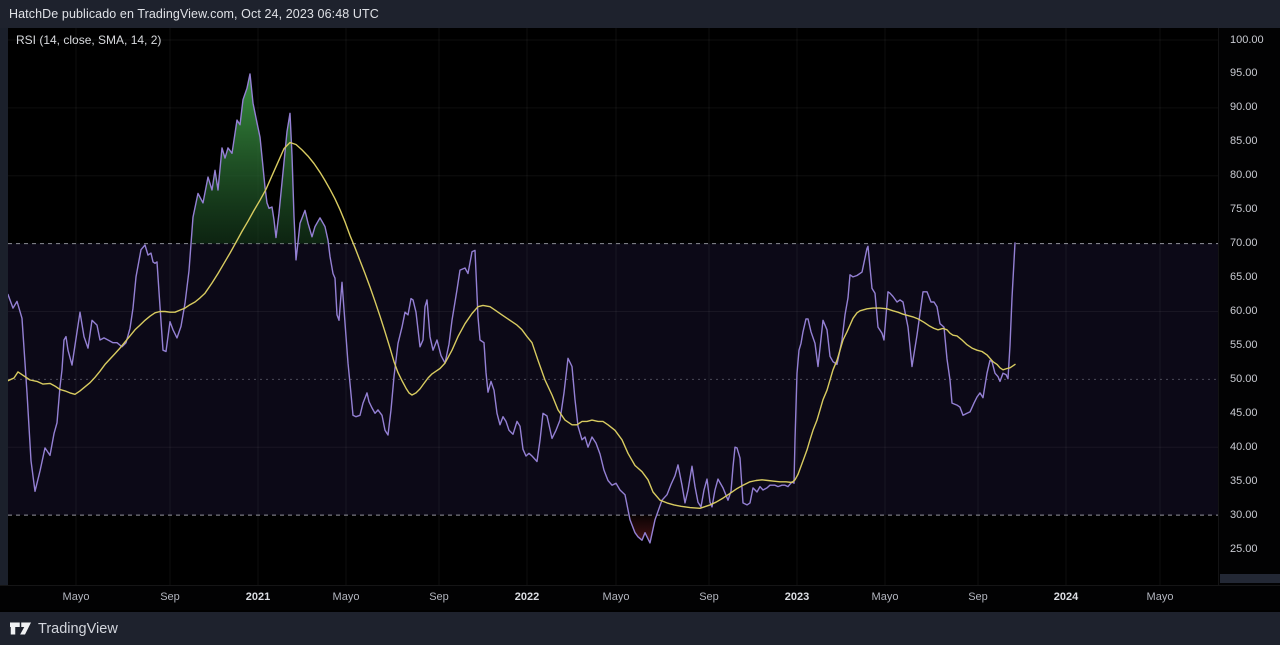 The height and width of the screenshot is (645, 1280). I want to click on tradingview-brand-text: TradingView, so click(78, 628).